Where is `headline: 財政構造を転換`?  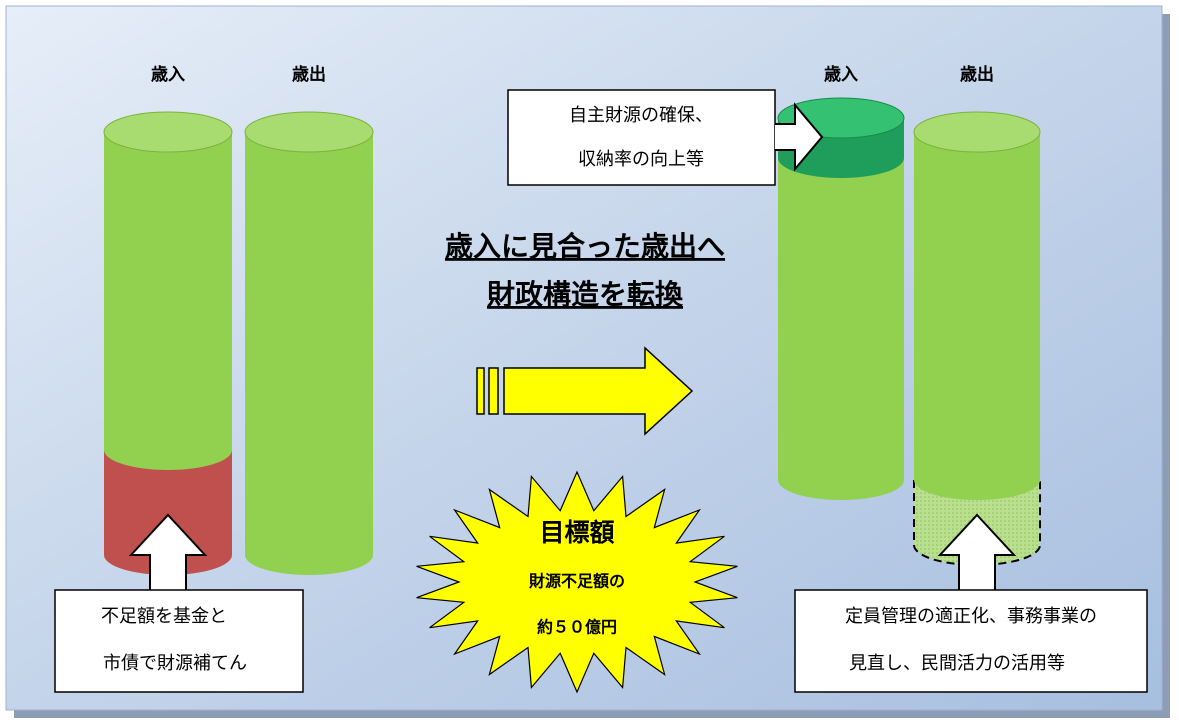
headline: 財政構造を転換 is located at coordinates (585, 294).